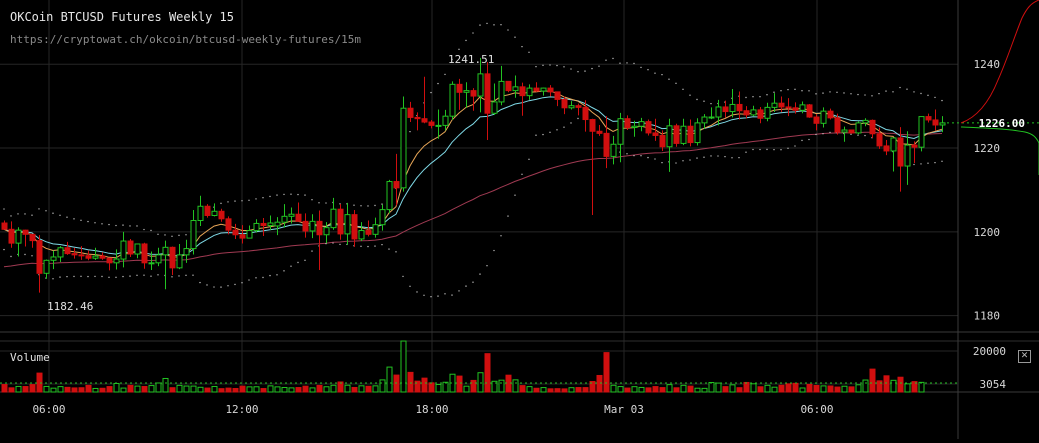 This screenshot has width=1039, height=443. What do you see at coordinates (431, 409) in the screenshot?
I see `time-tick-label: 18:00` at bounding box center [431, 409].